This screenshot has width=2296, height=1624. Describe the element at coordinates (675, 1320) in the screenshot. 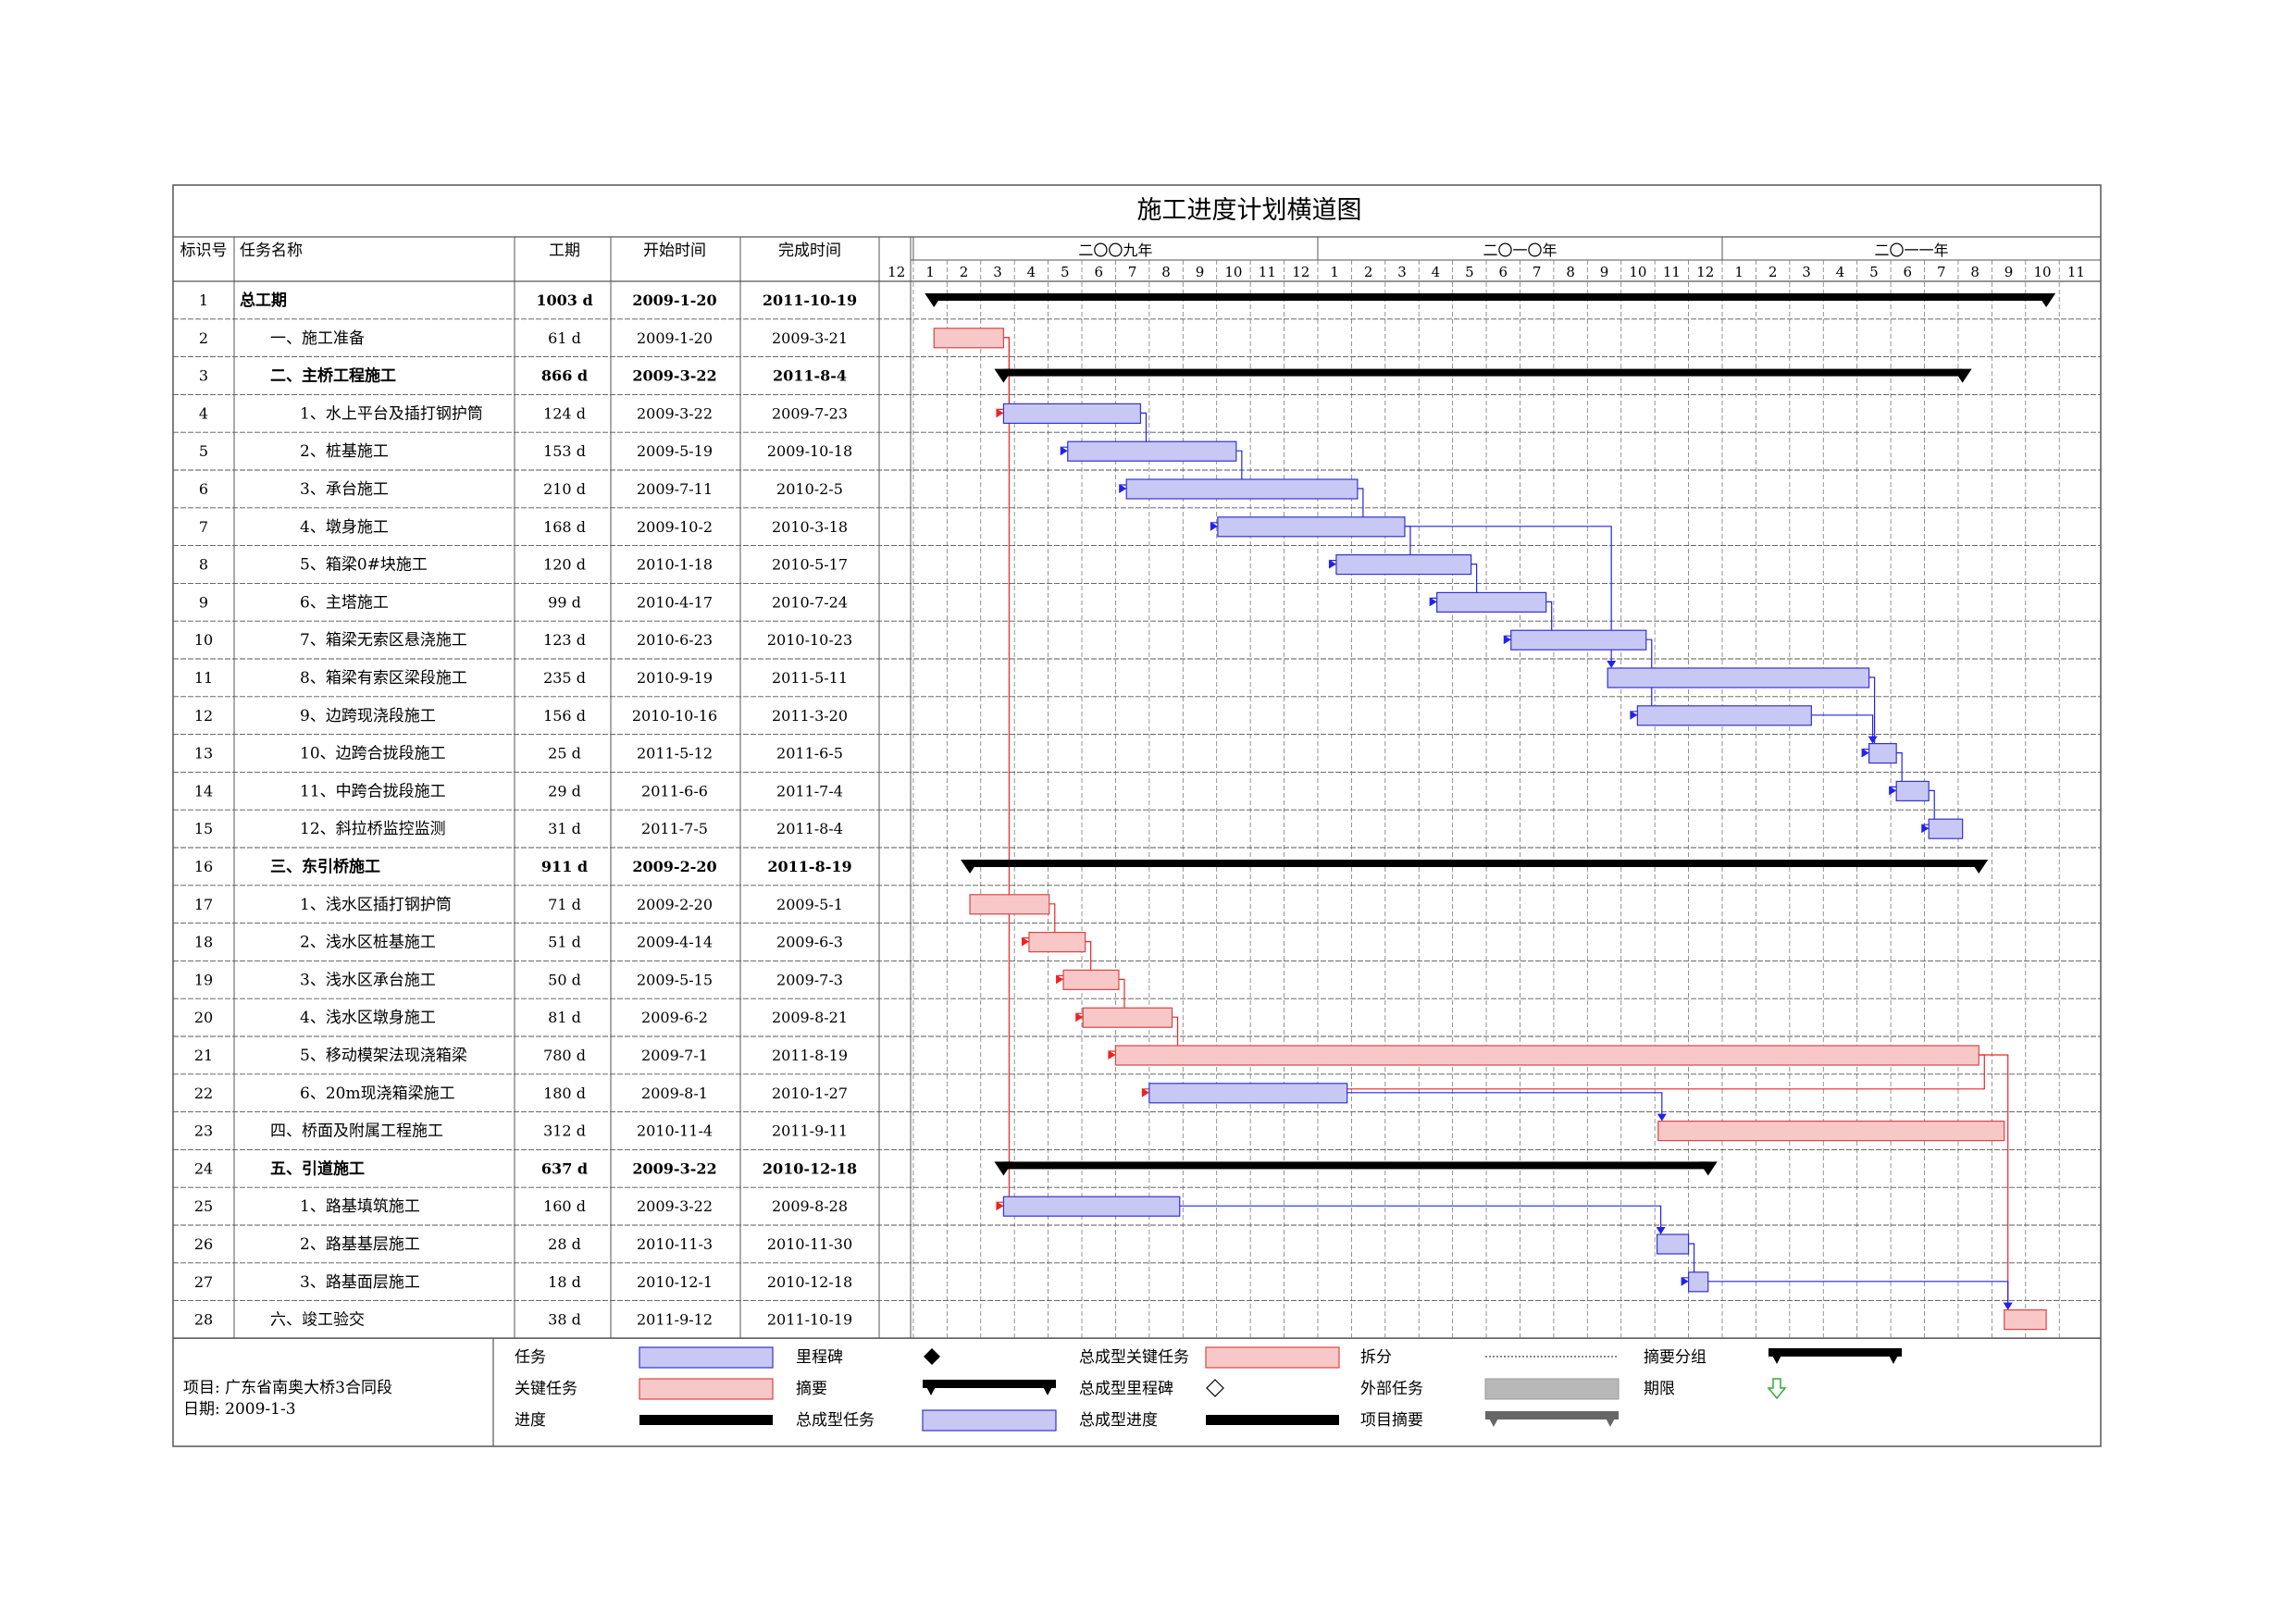

I see `row-start: 2011-9-12` at that location.